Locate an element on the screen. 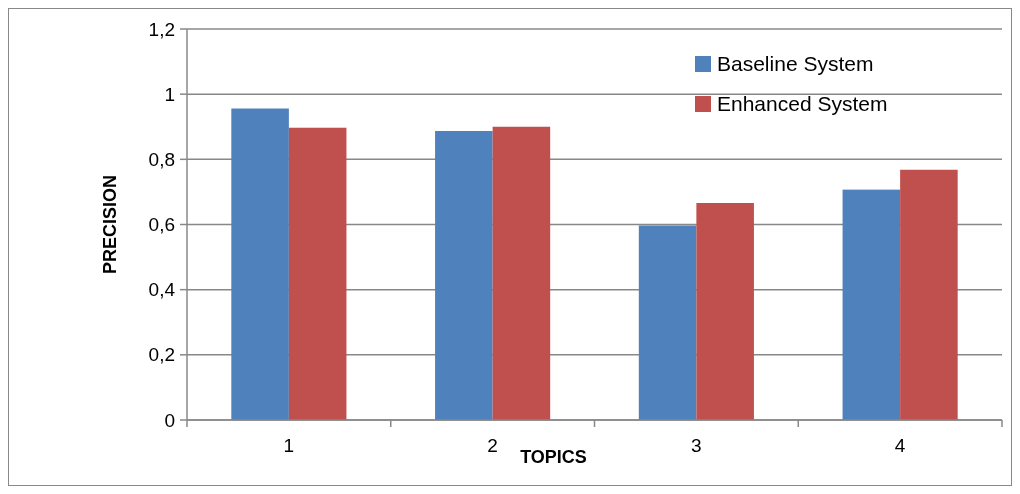 The height and width of the screenshot is (494, 1020). y-tick-label: 1 is located at coordinates (169, 94).